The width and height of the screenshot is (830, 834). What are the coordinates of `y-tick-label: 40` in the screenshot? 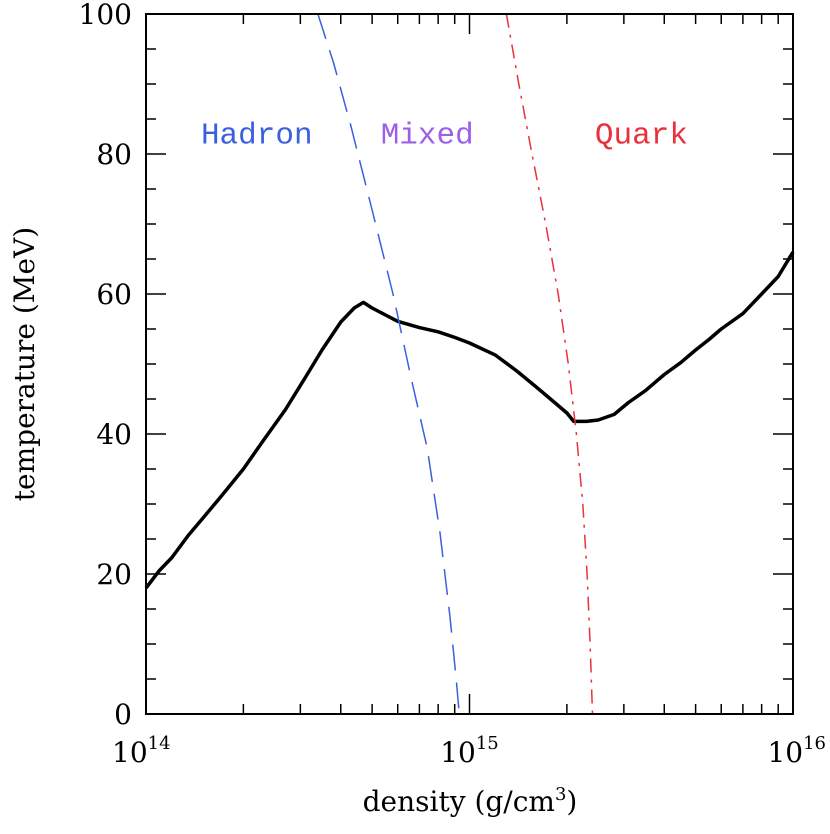 It's located at (114, 434).